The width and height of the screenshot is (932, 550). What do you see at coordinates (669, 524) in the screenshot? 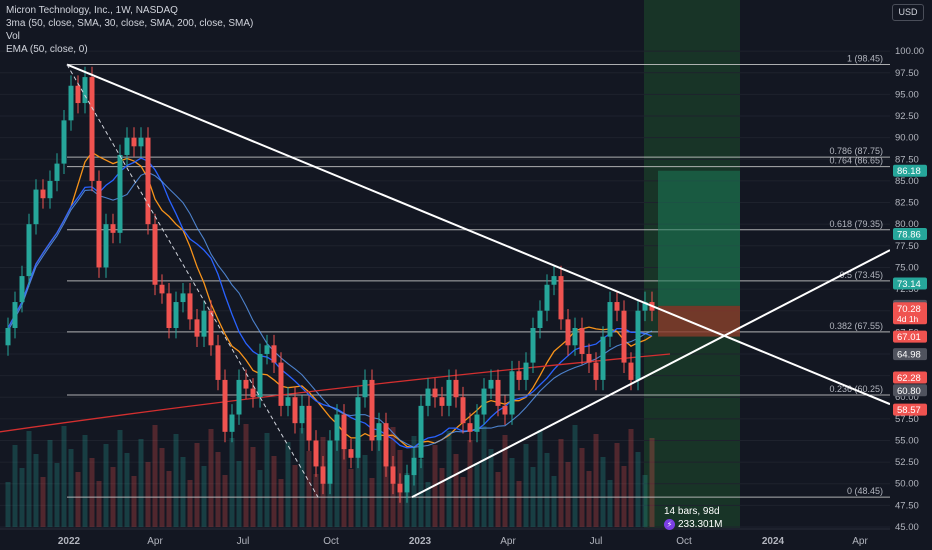
I see `bolt-icon: ⚡` at bounding box center [669, 524].